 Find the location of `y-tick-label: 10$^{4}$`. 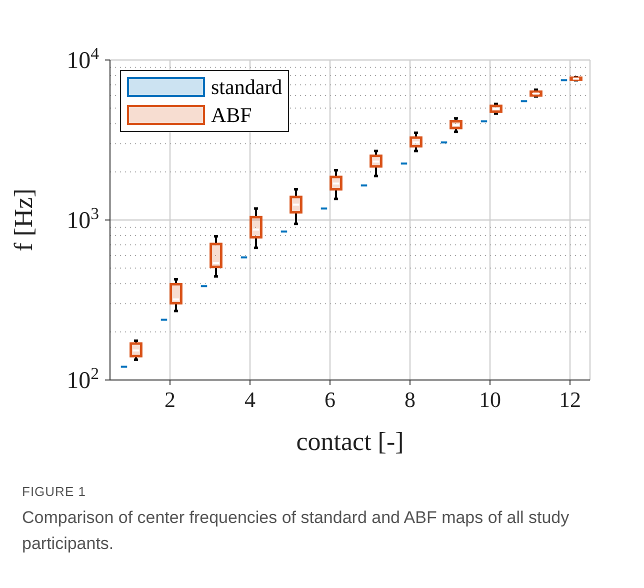

y-tick-label: 10$^{4}$ is located at coordinates (83, 59).